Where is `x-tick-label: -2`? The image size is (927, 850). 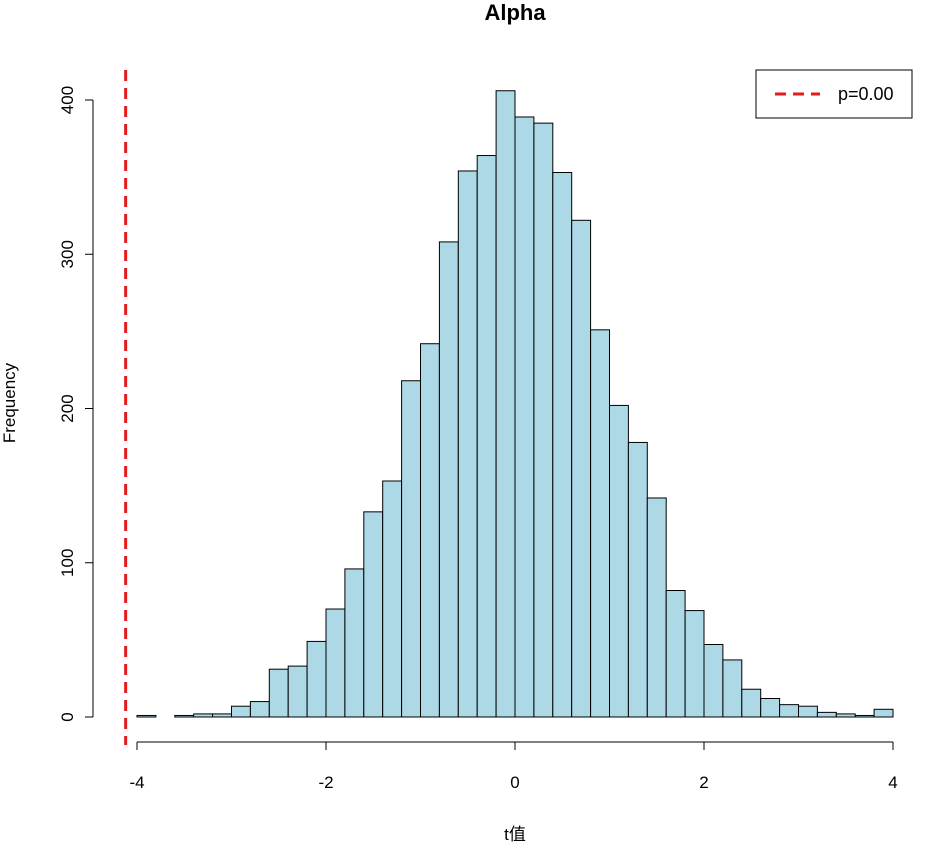
x-tick-label: -2 is located at coordinates (325, 782).